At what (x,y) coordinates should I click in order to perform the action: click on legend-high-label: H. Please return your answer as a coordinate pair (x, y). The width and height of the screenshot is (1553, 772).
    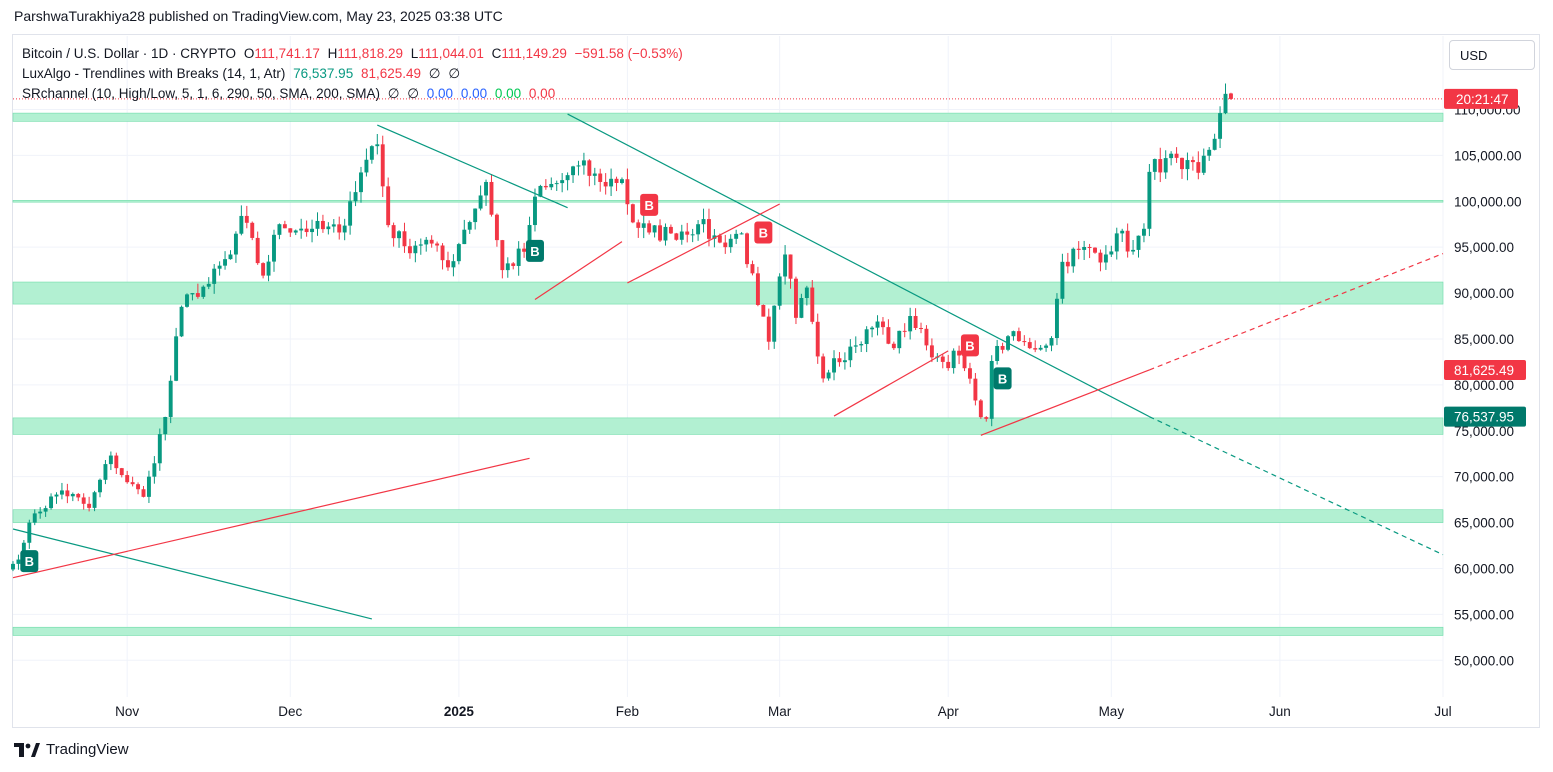
    Looking at the image, I should click on (332, 53).